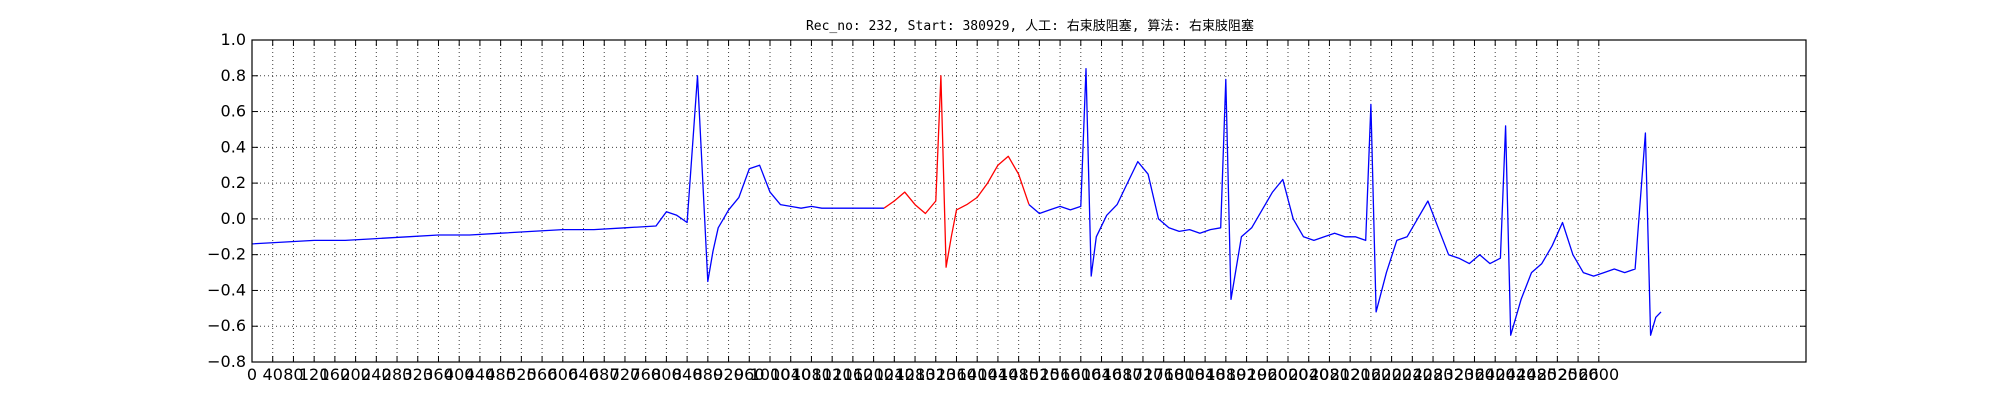  What do you see at coordinates (1371, 374) in the screenshot?
I see `x-tick-label: 2160` at bounding box center [1371, 374].